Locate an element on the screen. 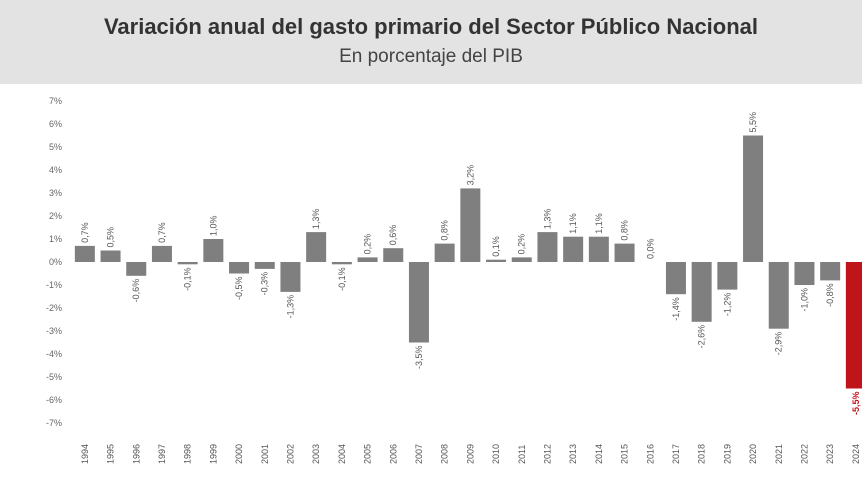 The height and width of the screenshot is (484, 862). x-tick-label: 2001 is located at coordinates (265, 454).